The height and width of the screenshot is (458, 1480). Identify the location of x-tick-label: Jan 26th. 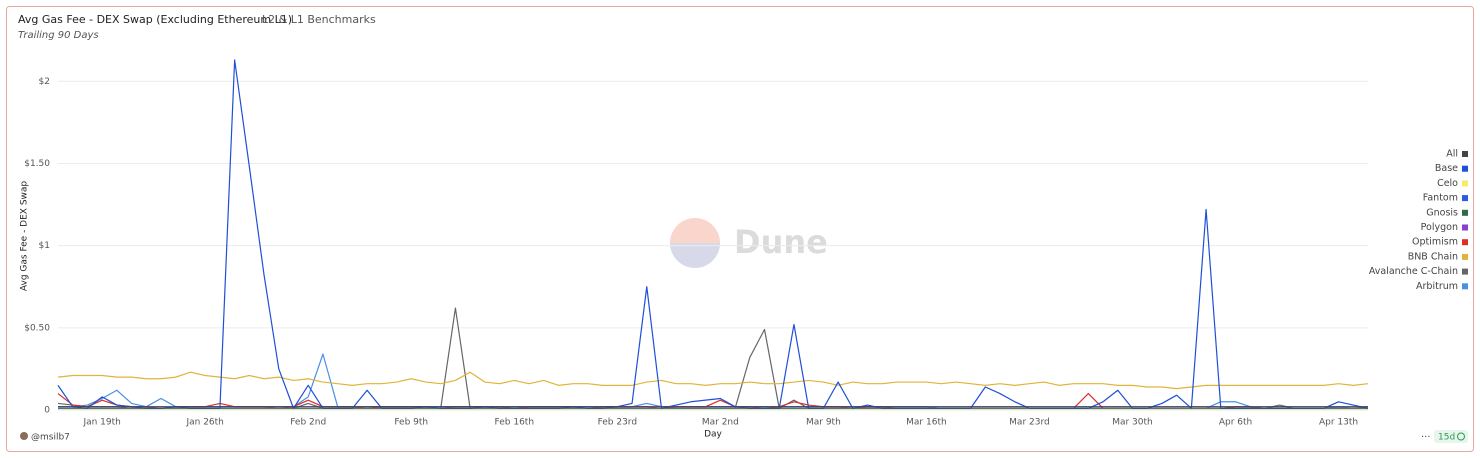
(204, 423).